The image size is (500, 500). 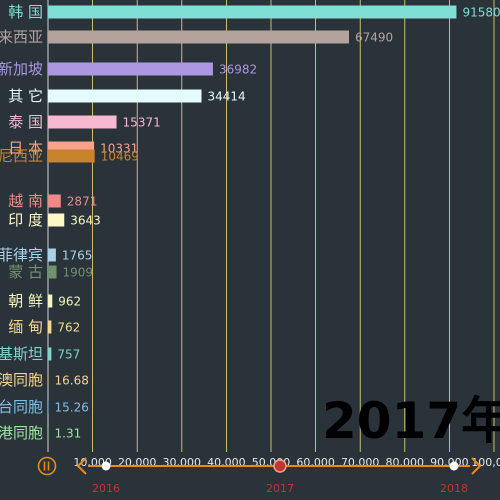 What do you see at coordinates (21, 69) in the screenshot?
I see `category-label-2: 新加坡` at bounding box center [21, 69].